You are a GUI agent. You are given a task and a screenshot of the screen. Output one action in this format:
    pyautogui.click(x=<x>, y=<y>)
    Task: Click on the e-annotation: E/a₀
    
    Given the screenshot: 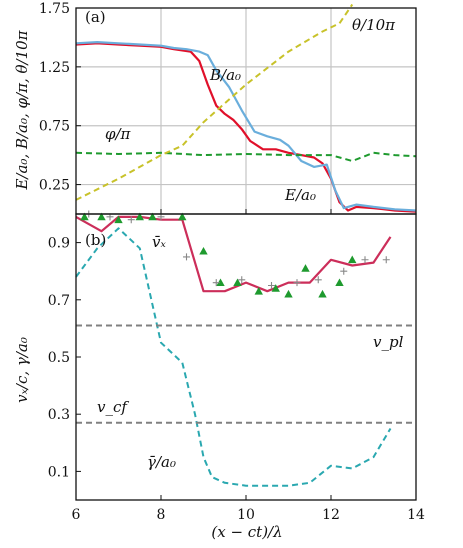 What is the action you would take?
    pyautogui.click(x=300, y=195)
    